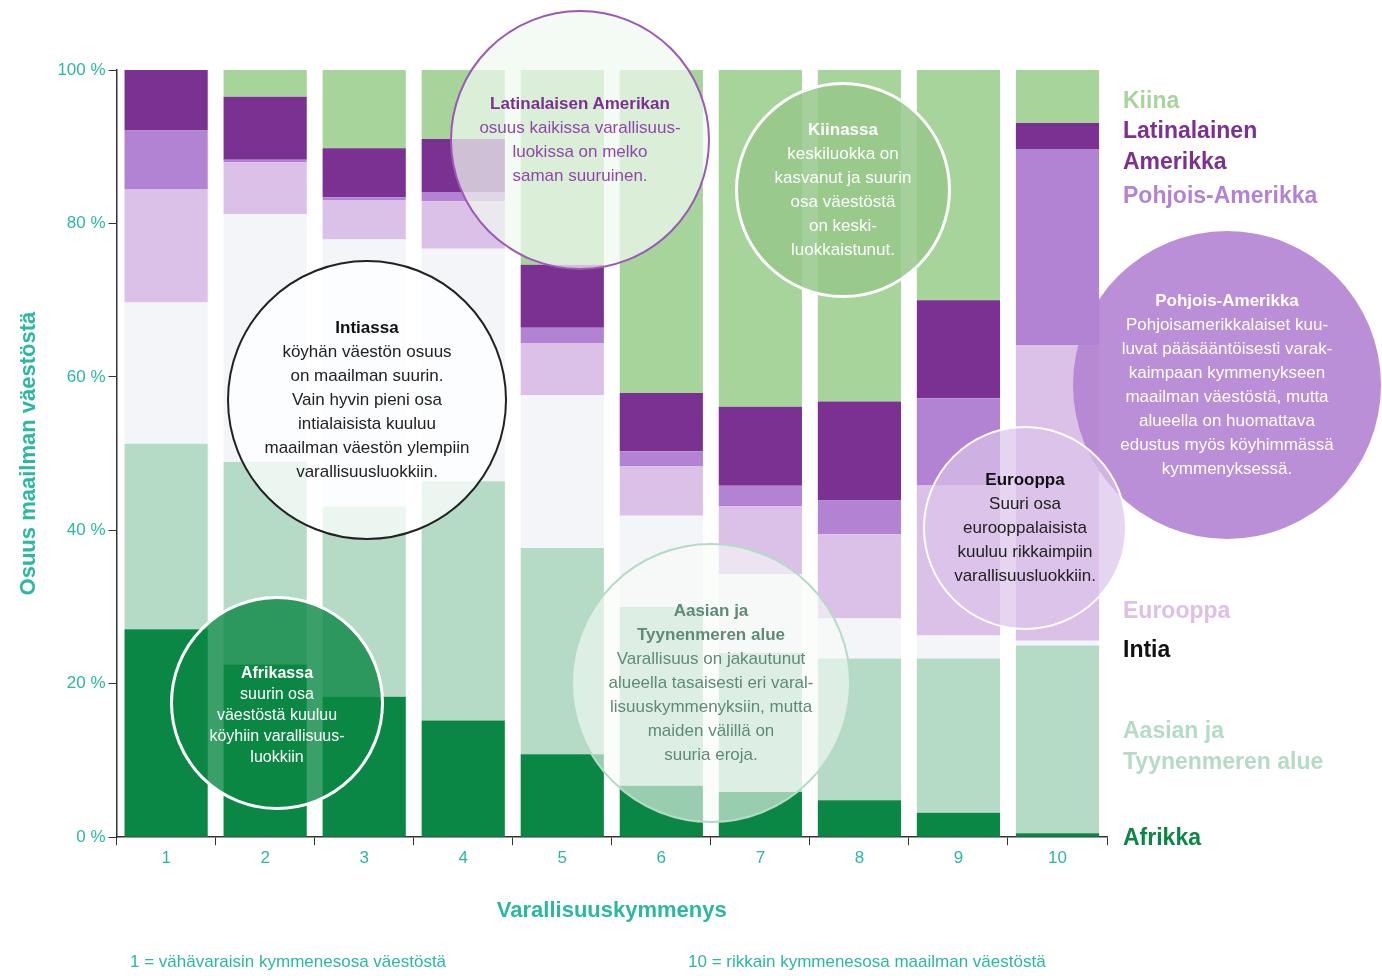  Describe the element at coordinates (843, 130) in the screenshot. I see `annotation: Kiinassa` at that location.